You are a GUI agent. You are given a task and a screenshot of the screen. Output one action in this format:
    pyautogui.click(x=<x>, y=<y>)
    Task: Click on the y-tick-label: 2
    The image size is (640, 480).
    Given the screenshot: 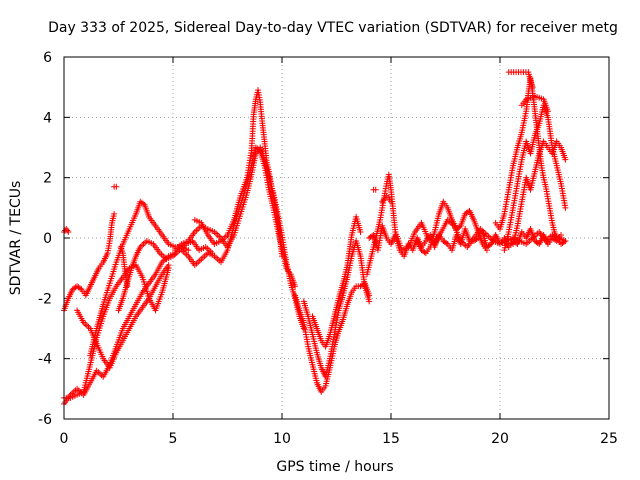 What is the action you would take?
    pyautogui.click(x=47, y=179)
    